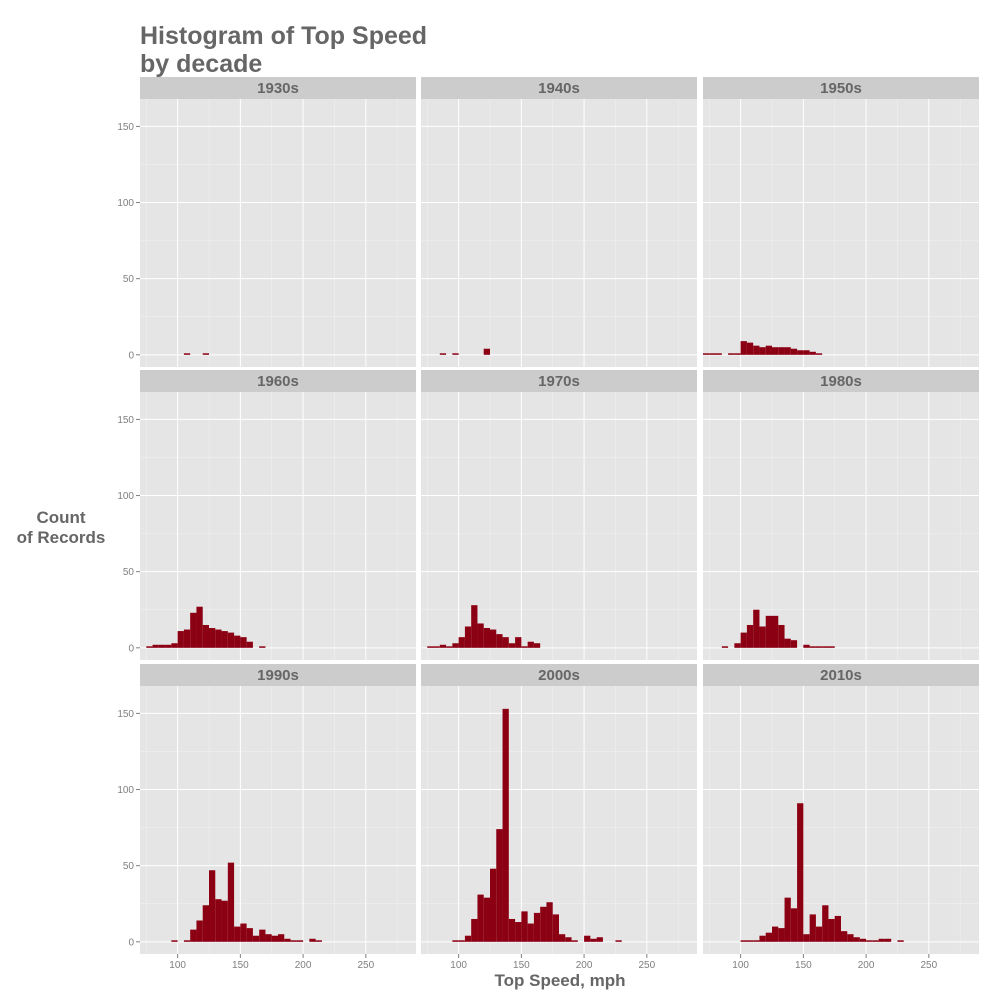  Describe the element at coordinates (278, 675) in the screenshot. I see `facet-strip-label: 1990s` at that location.